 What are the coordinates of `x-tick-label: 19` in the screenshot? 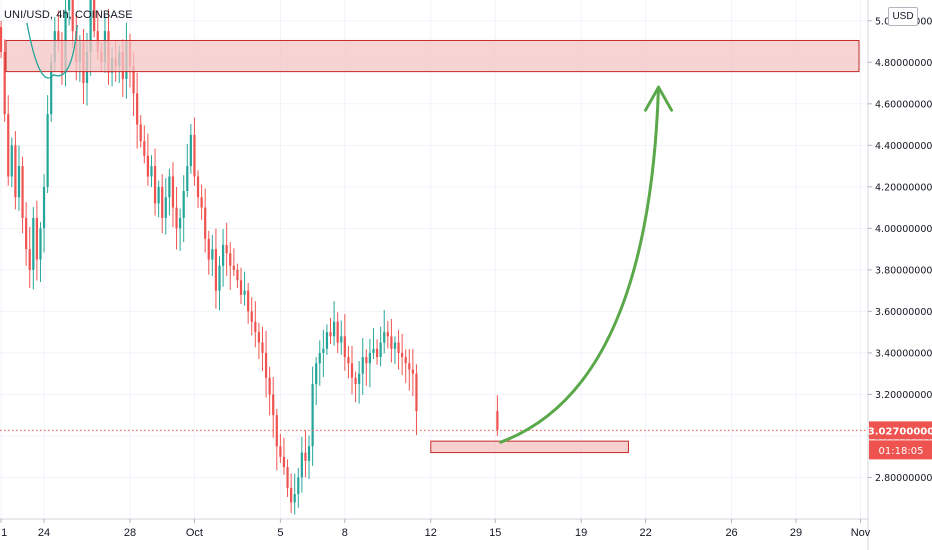 It's located at (581, 533).